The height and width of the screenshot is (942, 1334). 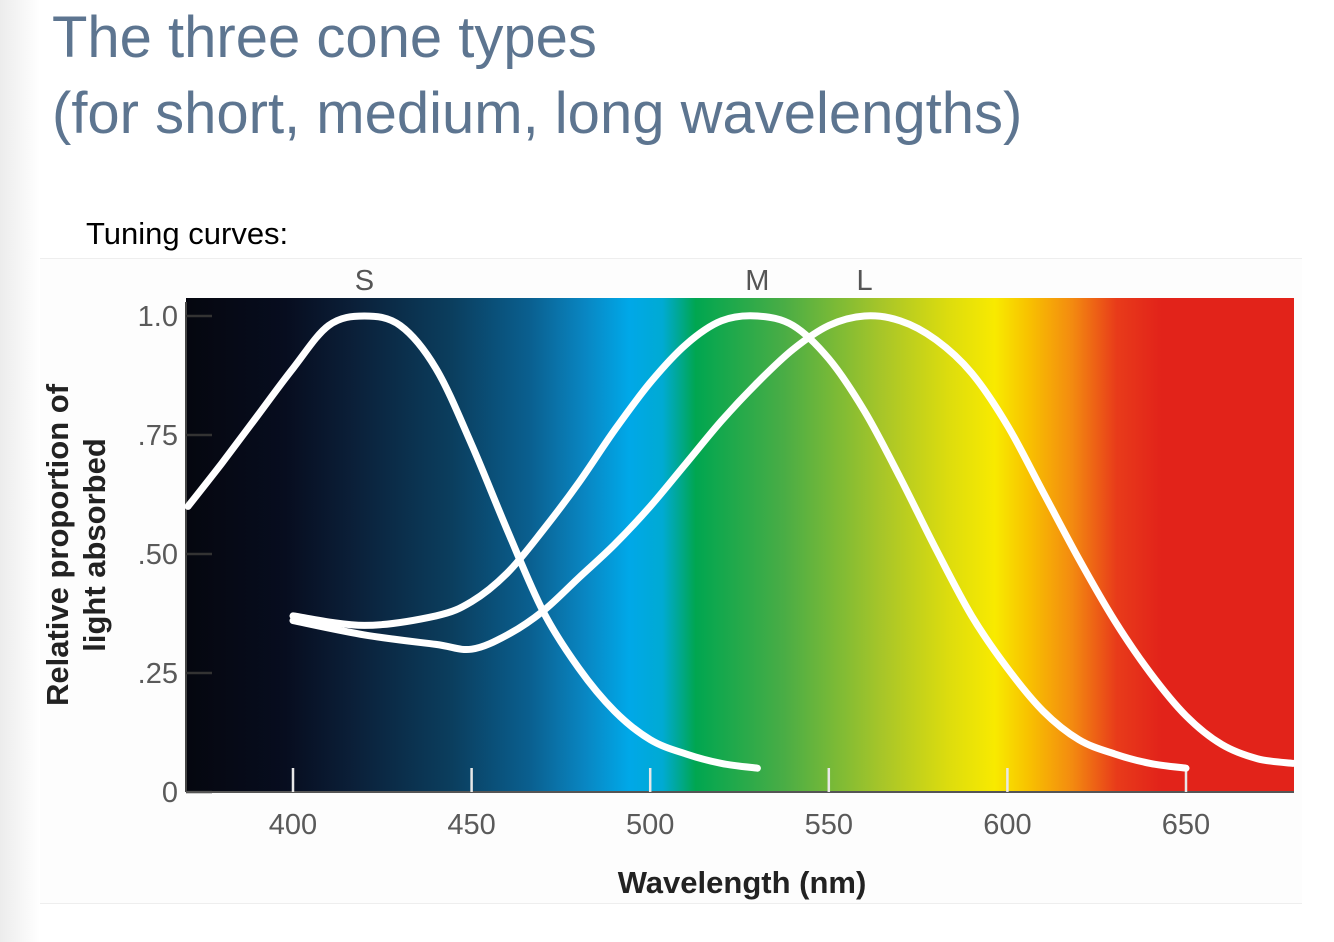 What do you see at coordinates (158, 555) in the screenshot?
I see `y-tick-label: .50` at bounding box center [158, 555].